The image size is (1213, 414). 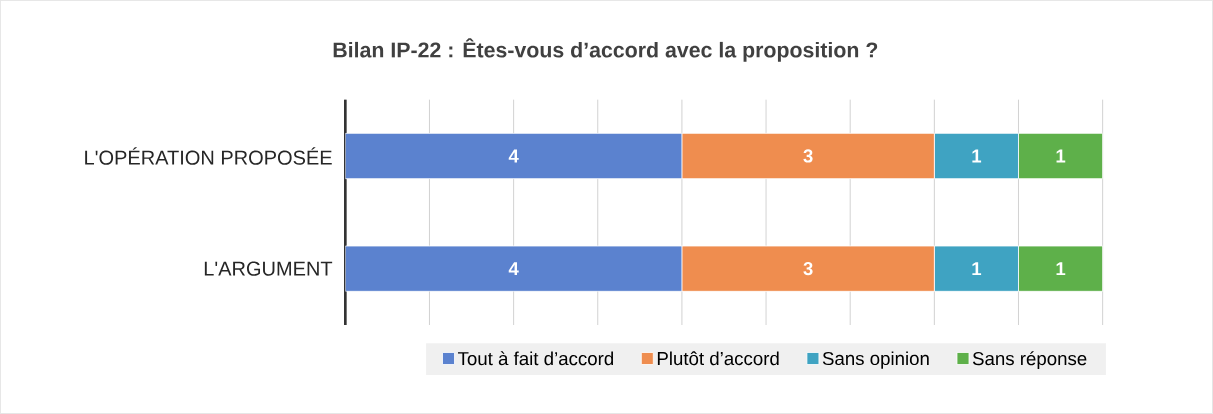 What do you see at coordinates (875, 360) in the screenshot?
I see `legend-label: Sans opinion` at bounding box center [875, 360].